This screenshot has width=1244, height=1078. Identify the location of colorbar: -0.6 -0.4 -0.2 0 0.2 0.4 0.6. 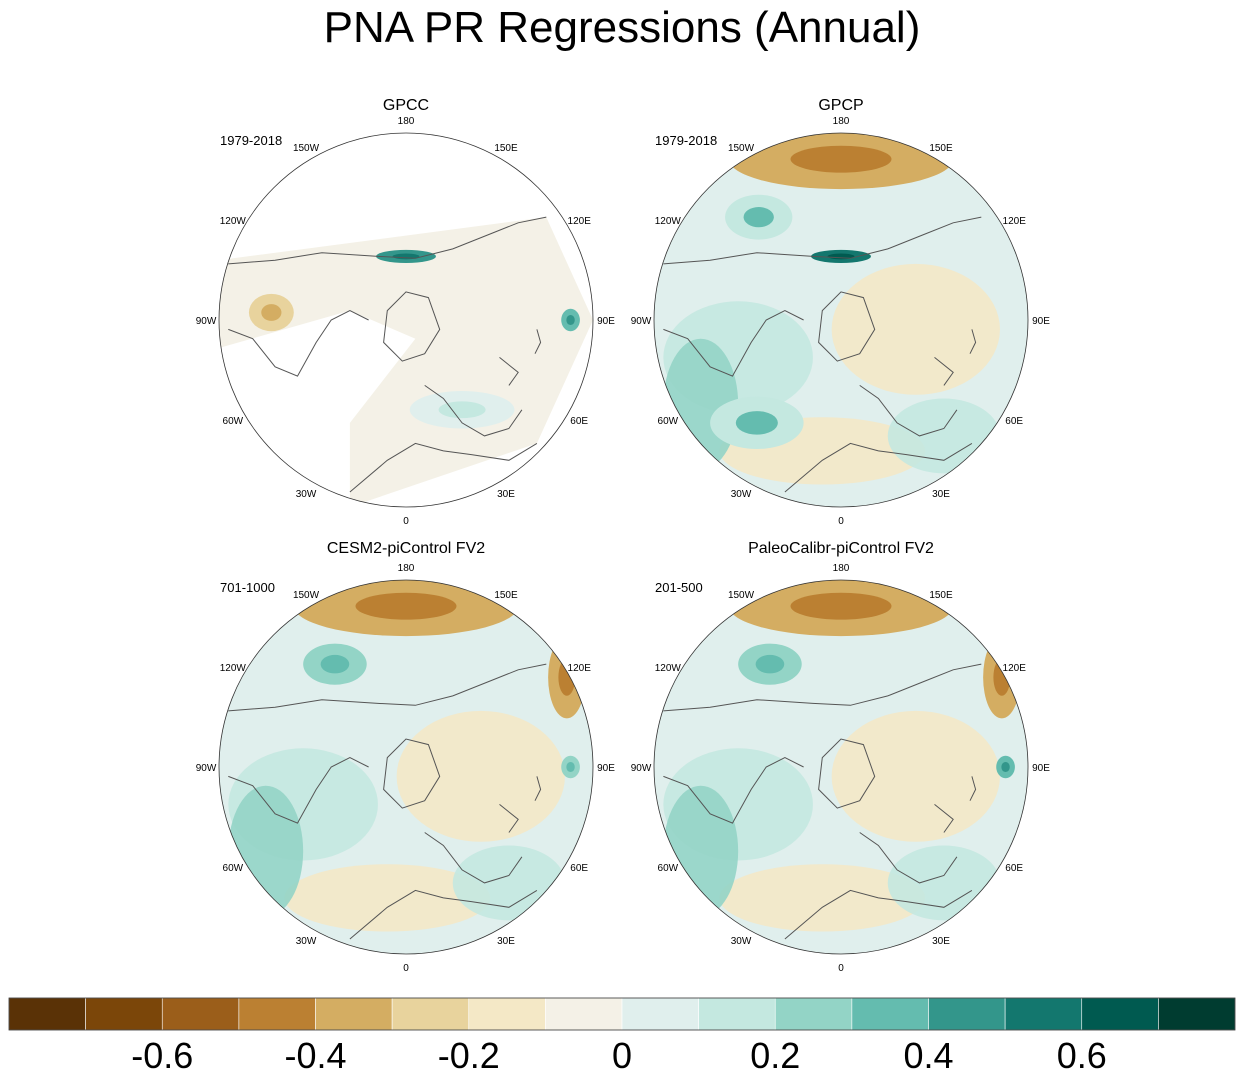
(622, 1036).